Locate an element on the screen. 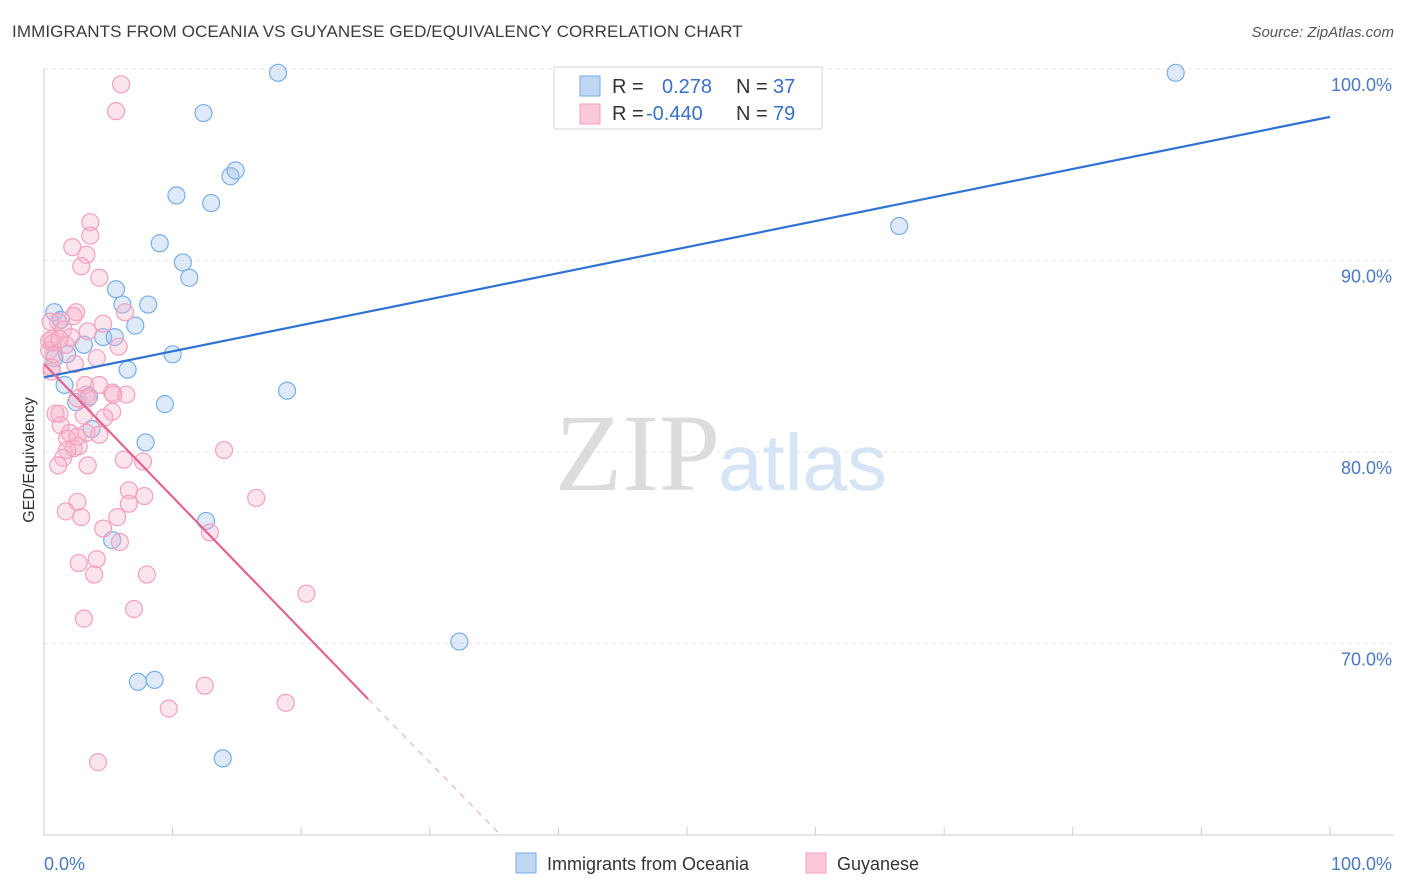  legend-r-value-1: 0.278 is located at coordinates (687, 87).